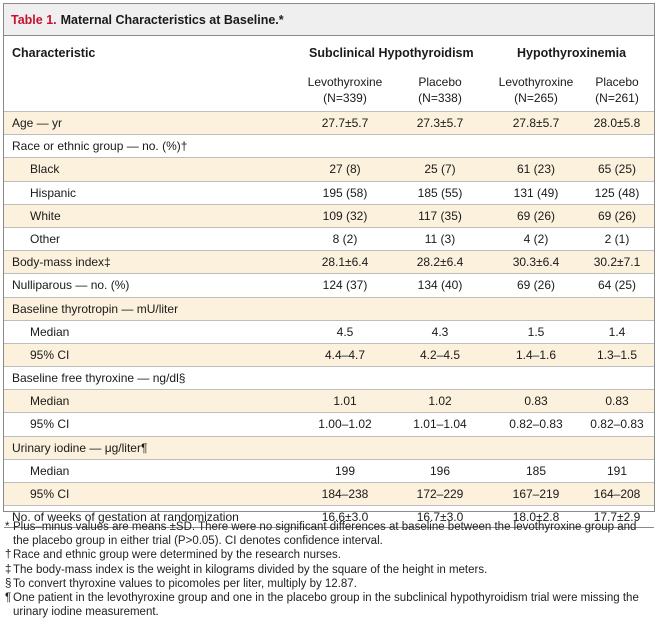 The height and width of the screenshot is (635, 660). Describe the element at coordinates (617, 238) in the screenshot. I see `table-cell: 2 (1)` at that location.